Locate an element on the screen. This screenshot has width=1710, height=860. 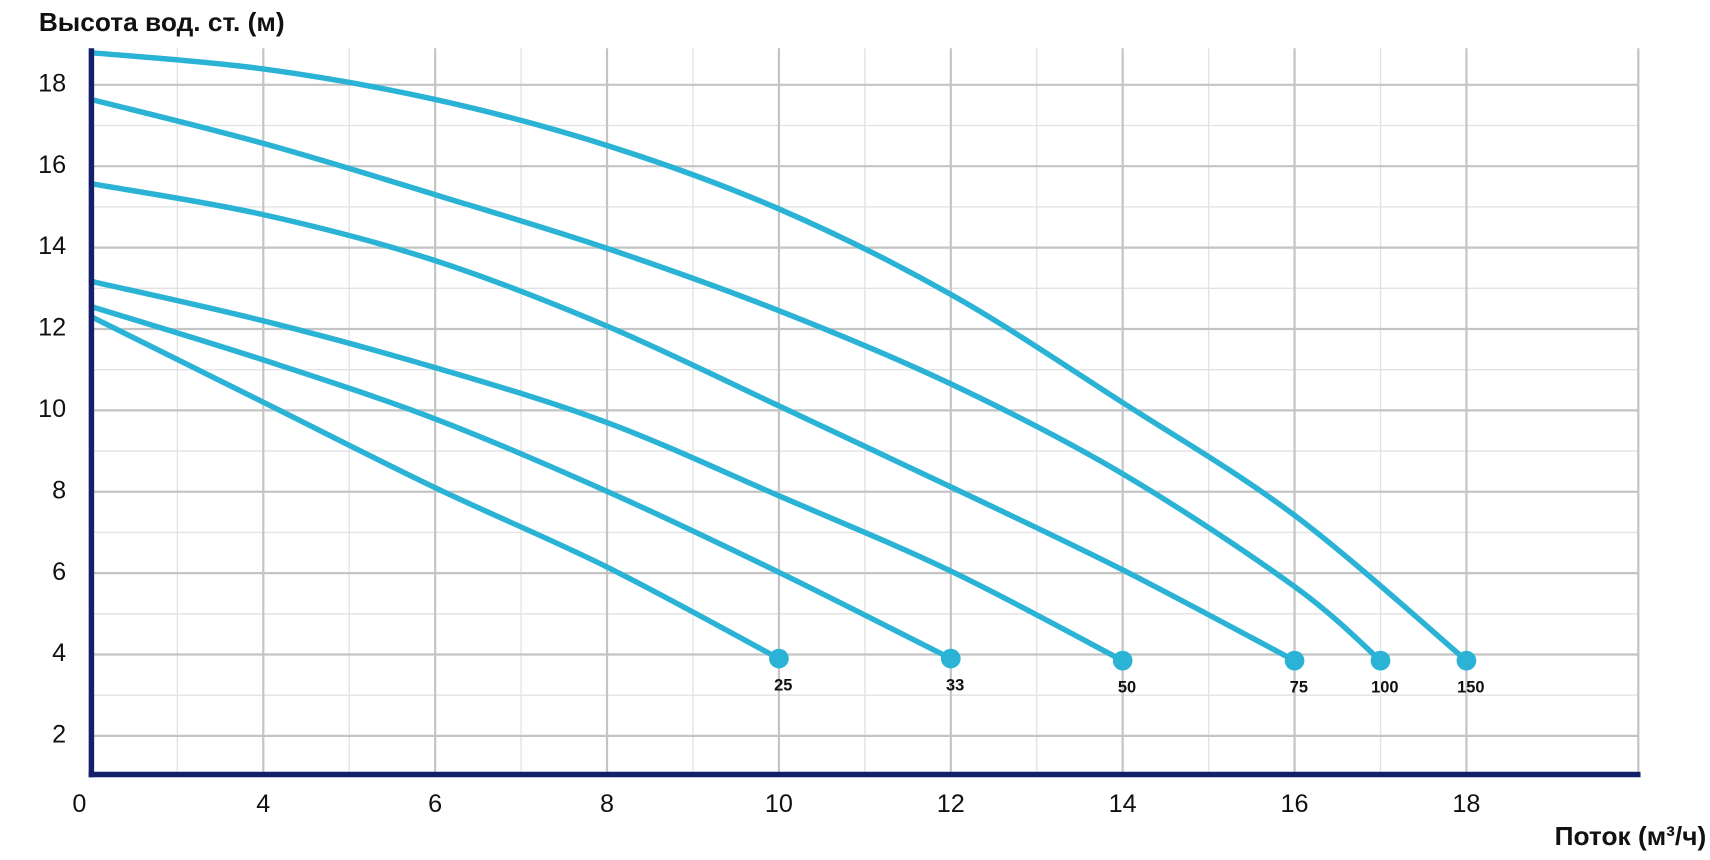
x-tick-label: 0 is located at coordinates (79, 804).